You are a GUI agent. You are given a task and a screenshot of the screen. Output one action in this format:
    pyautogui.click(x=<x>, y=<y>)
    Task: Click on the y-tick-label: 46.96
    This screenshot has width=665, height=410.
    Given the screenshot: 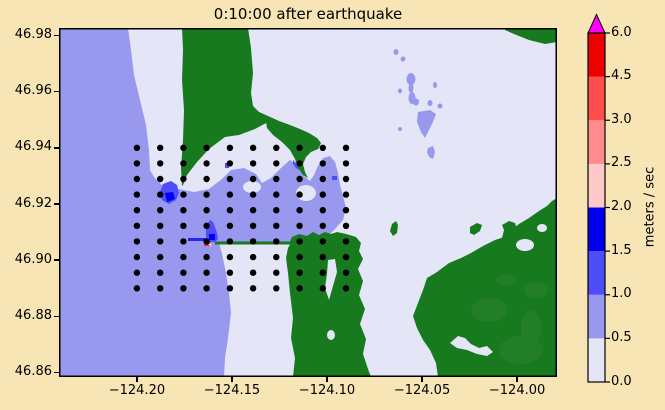 What is the action you would take?
    pyautogui.click(x=33, y=91)
    